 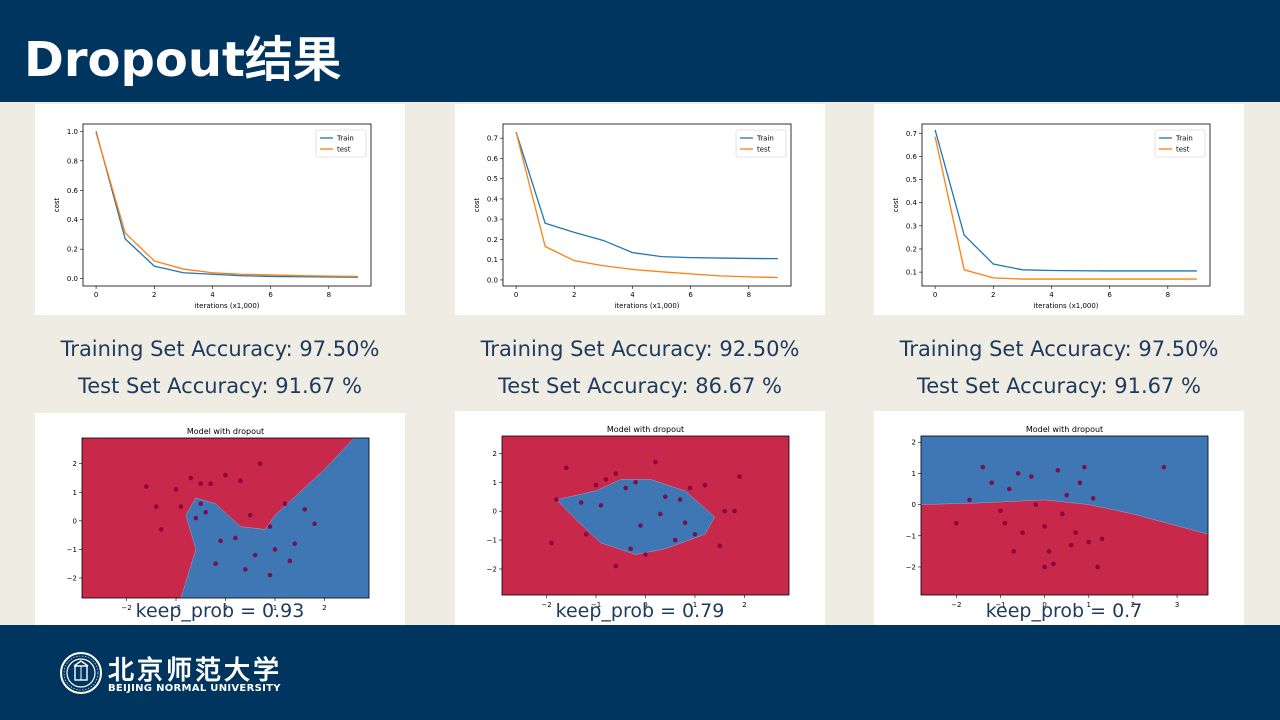 I want to click on boundary-panel-1: Model with dropout −2 −1 0 1 2 −2 −1 0 1 2, so click(x=220, y=519).